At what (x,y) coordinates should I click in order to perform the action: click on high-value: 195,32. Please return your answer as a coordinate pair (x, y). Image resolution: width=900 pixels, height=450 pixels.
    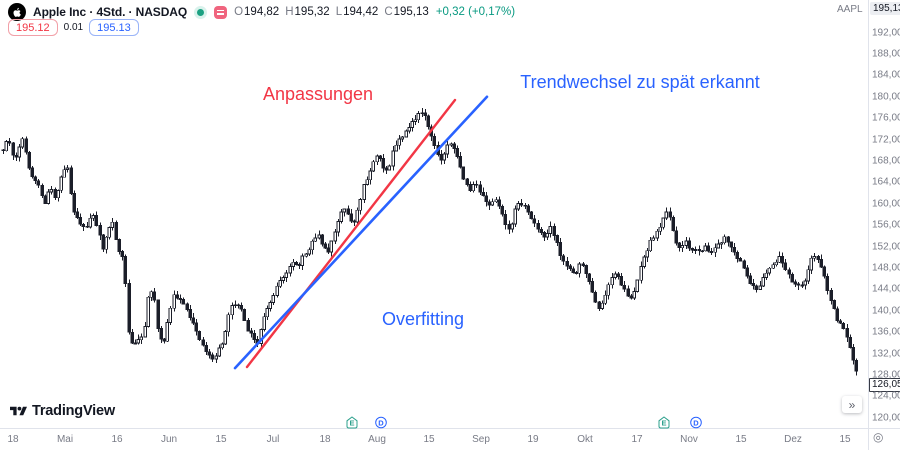
    Looking at the image, I should click on (312, 12).